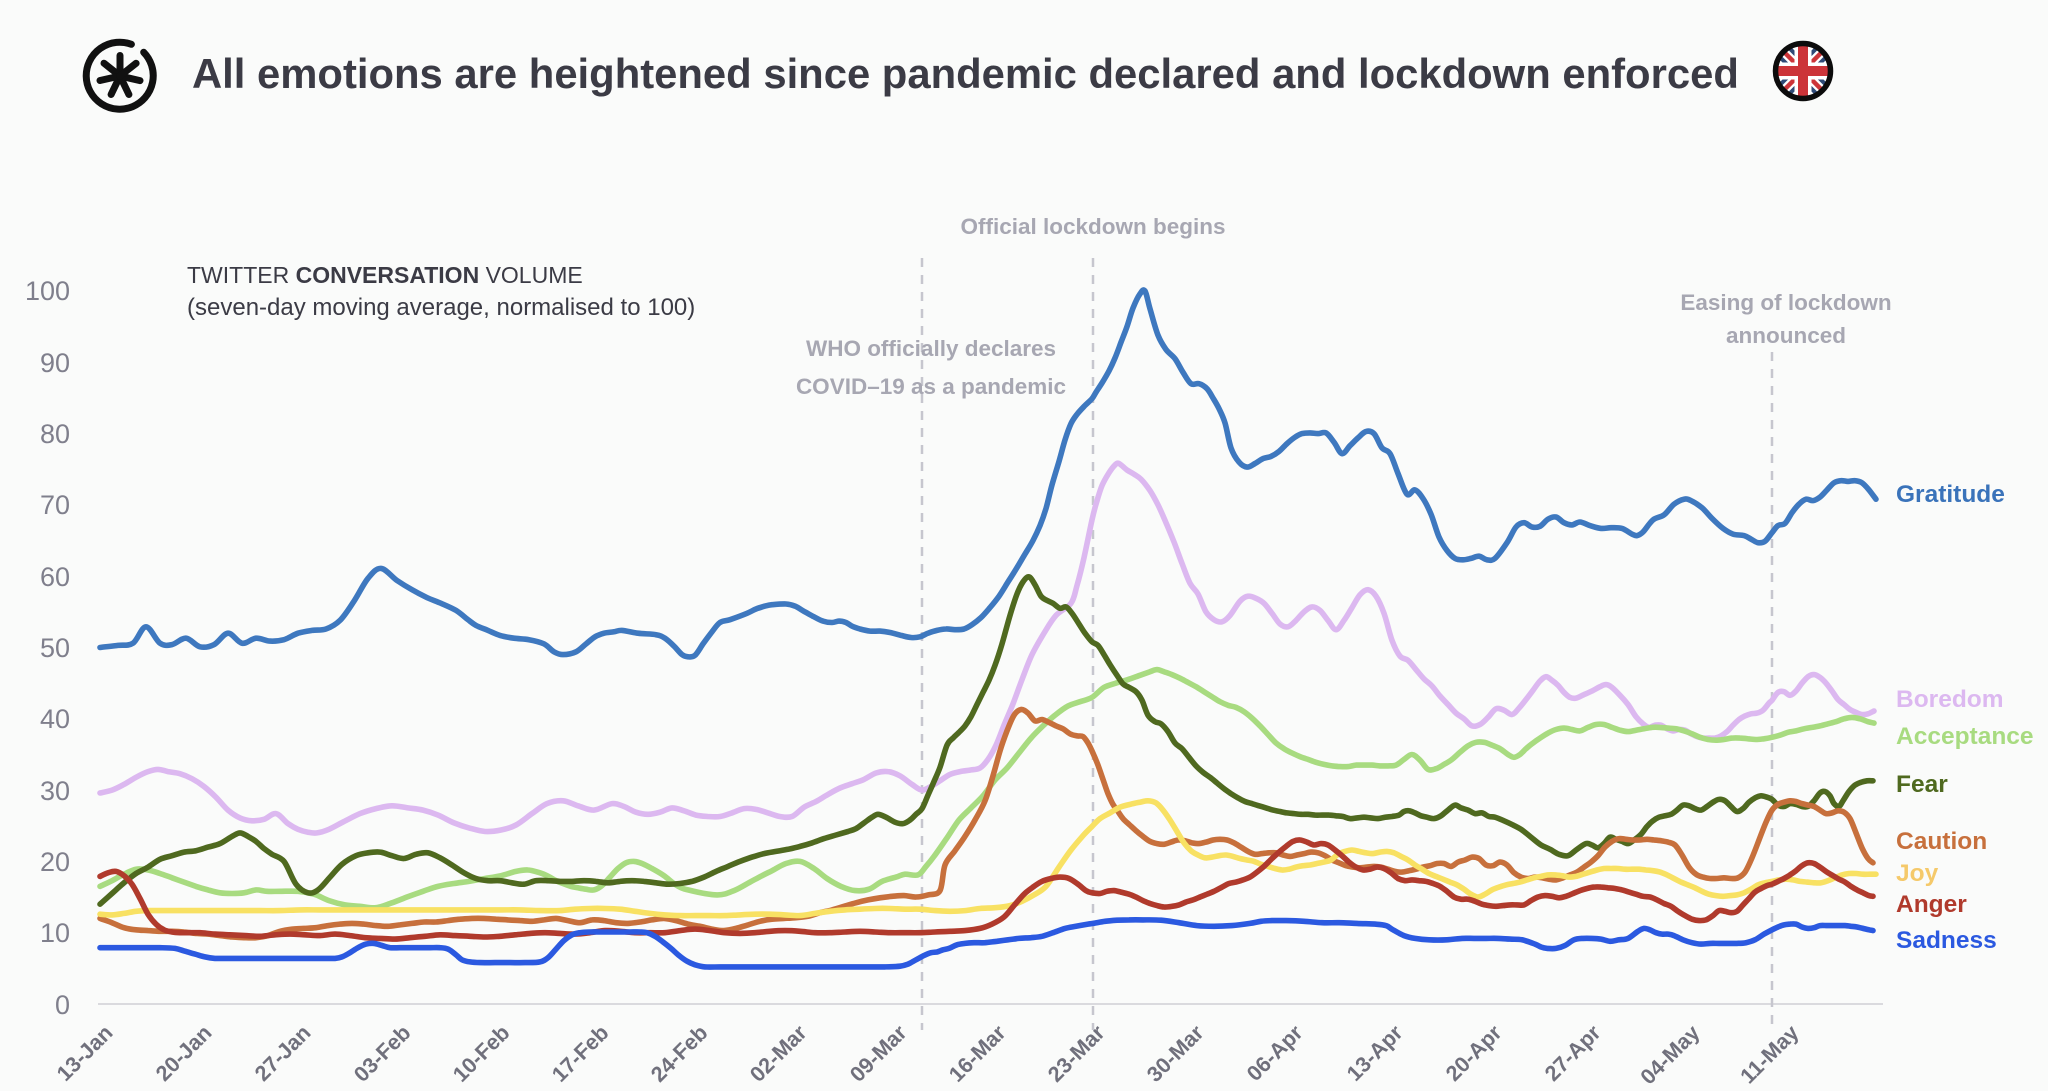 The height and width of the screenshot is (1091, 2048). Describe the element at coordinates (1950, 494) in the screenshot. I see `svg-text: Gratitude` at that location.